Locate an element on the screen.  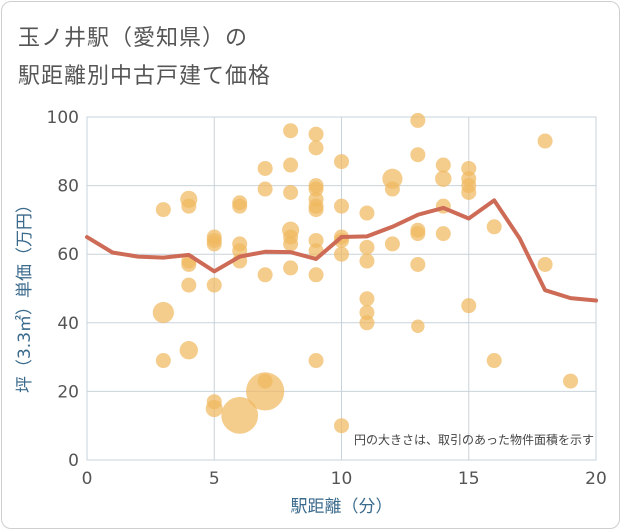
x-tick-label: 15 is located at coordinates (469, 479).